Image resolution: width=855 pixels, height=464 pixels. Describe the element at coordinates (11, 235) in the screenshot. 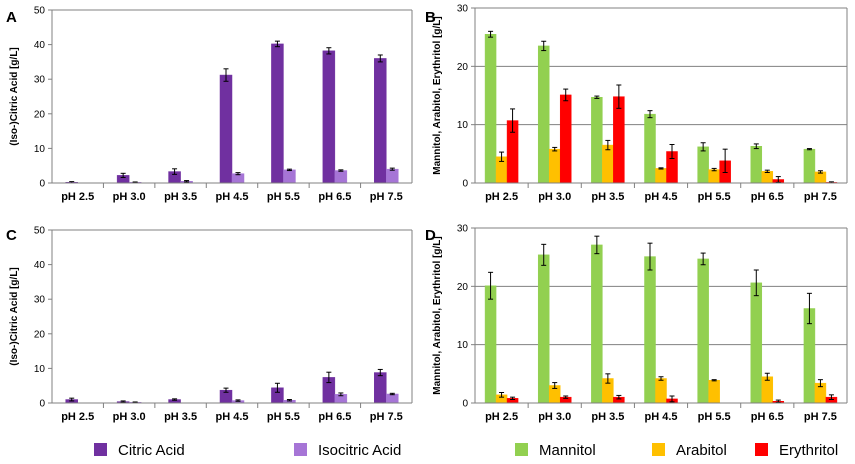

I see `panel-c-label: C` at that location.